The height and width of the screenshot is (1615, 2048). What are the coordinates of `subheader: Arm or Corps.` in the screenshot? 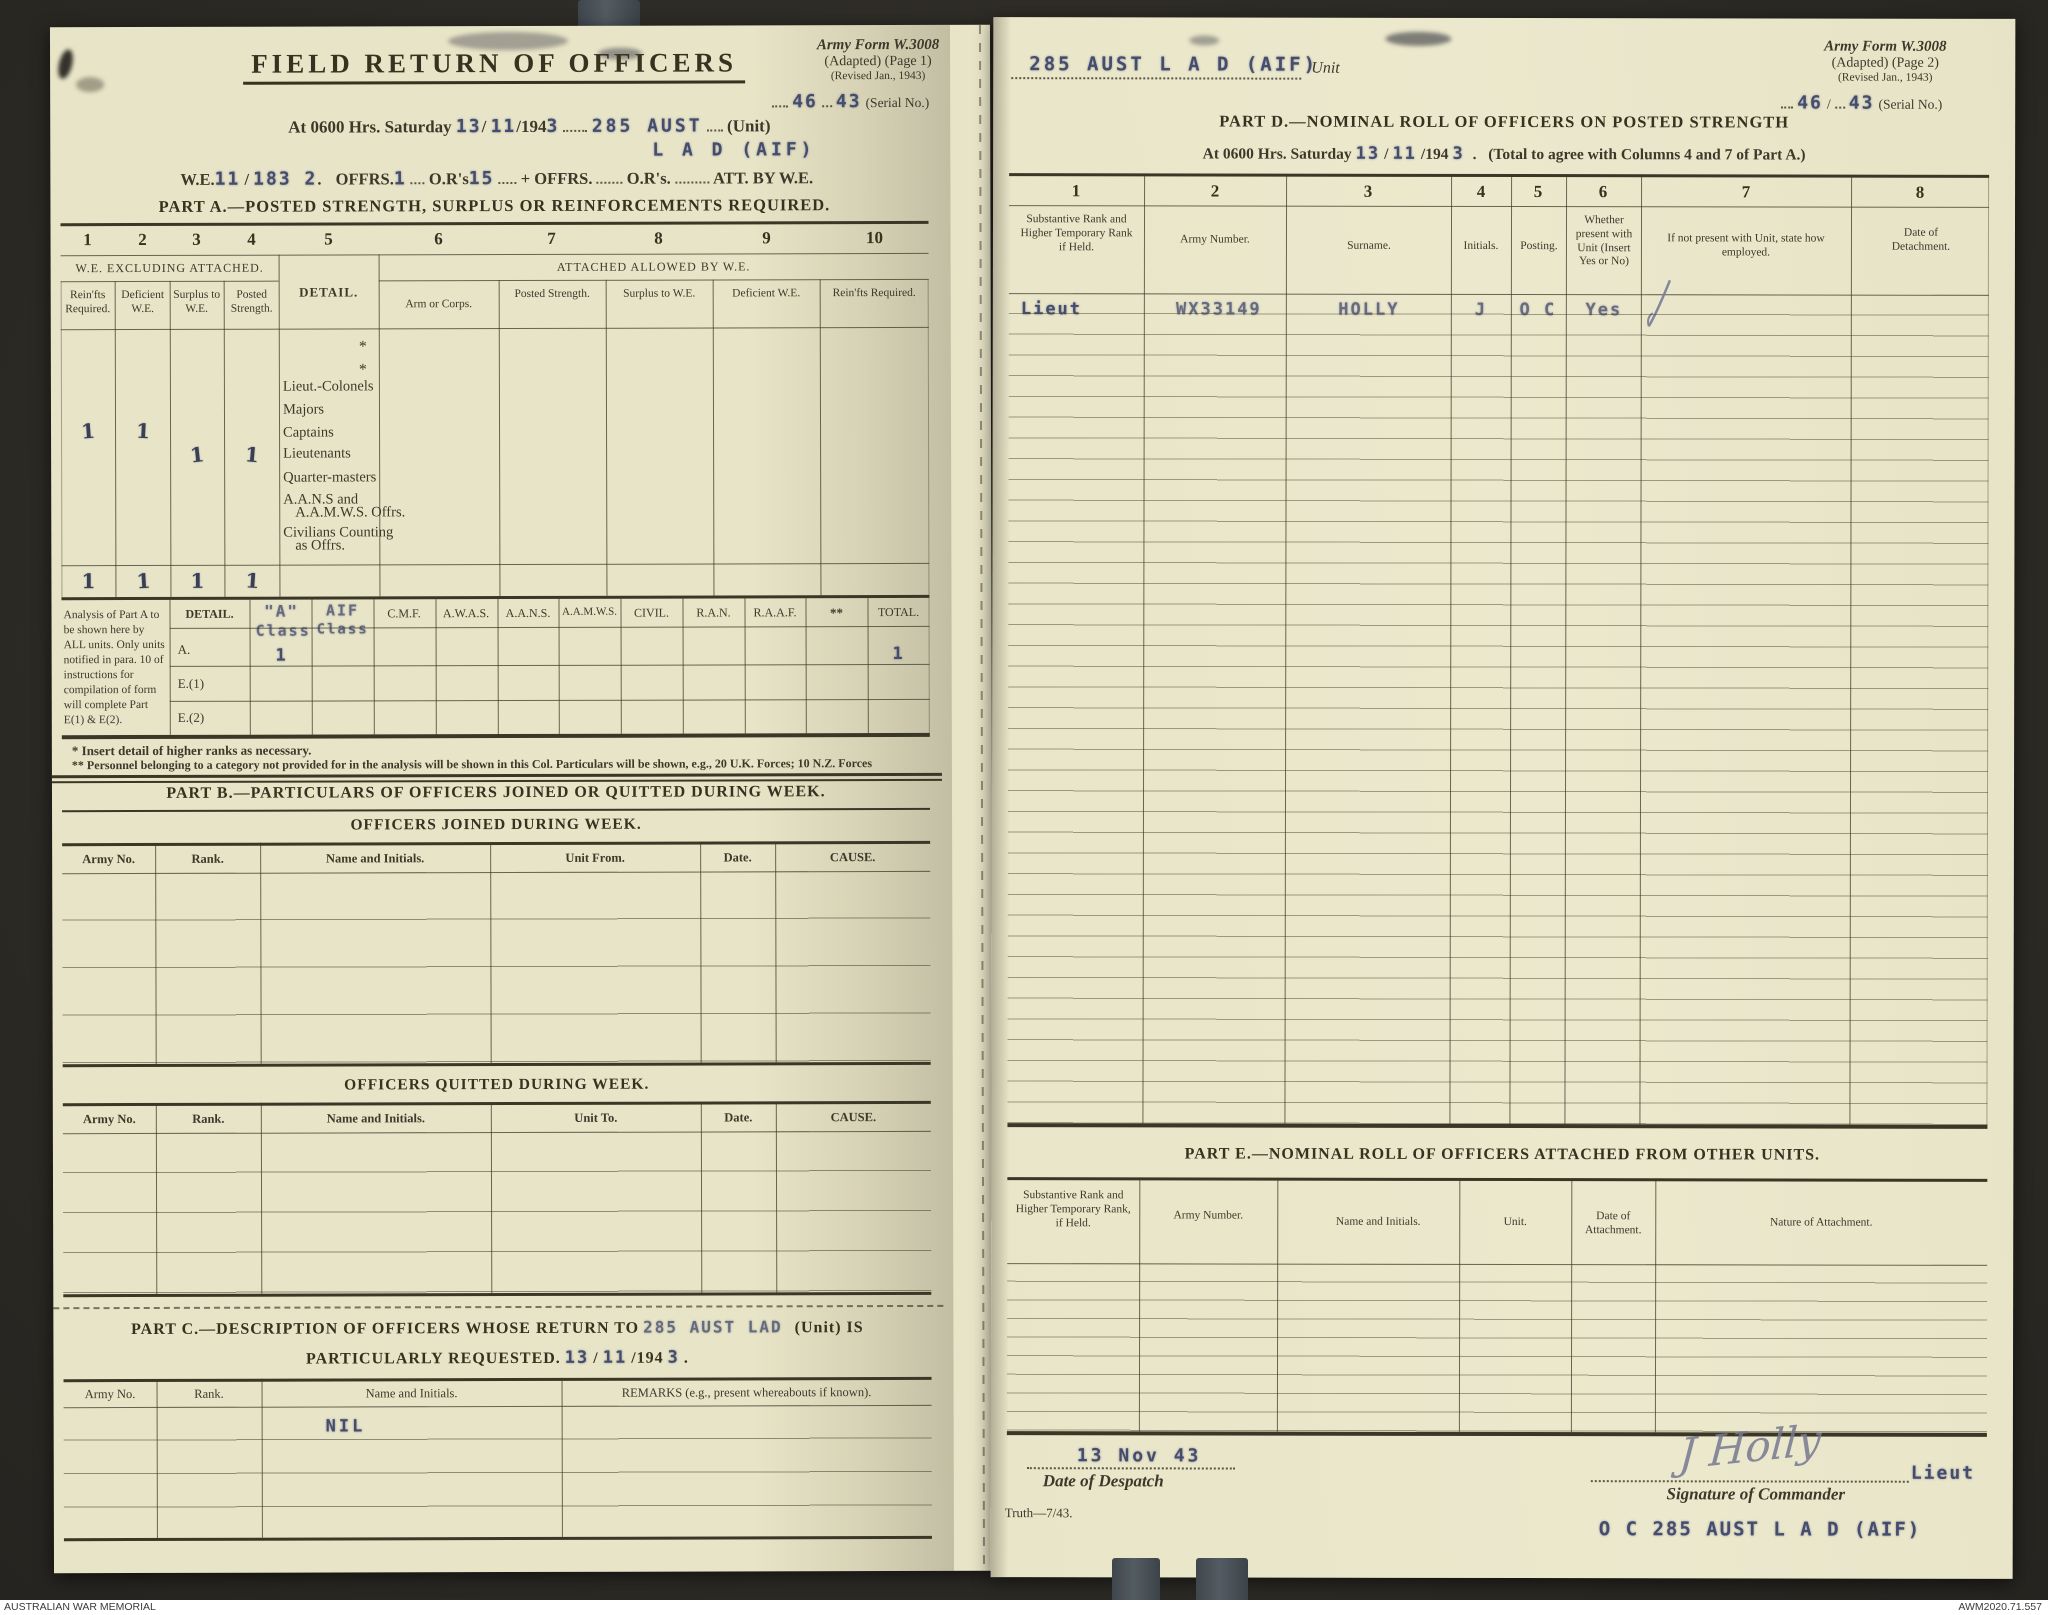 It's located at (439, 304).